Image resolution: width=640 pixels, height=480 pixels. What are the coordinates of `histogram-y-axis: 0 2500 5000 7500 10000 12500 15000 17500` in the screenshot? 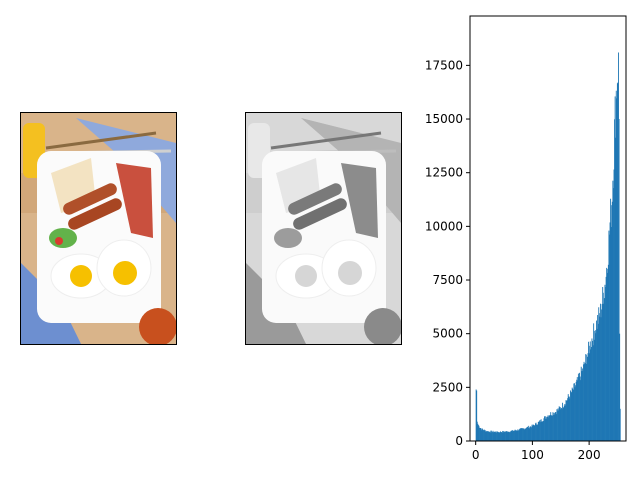 It's located at (447, 253).